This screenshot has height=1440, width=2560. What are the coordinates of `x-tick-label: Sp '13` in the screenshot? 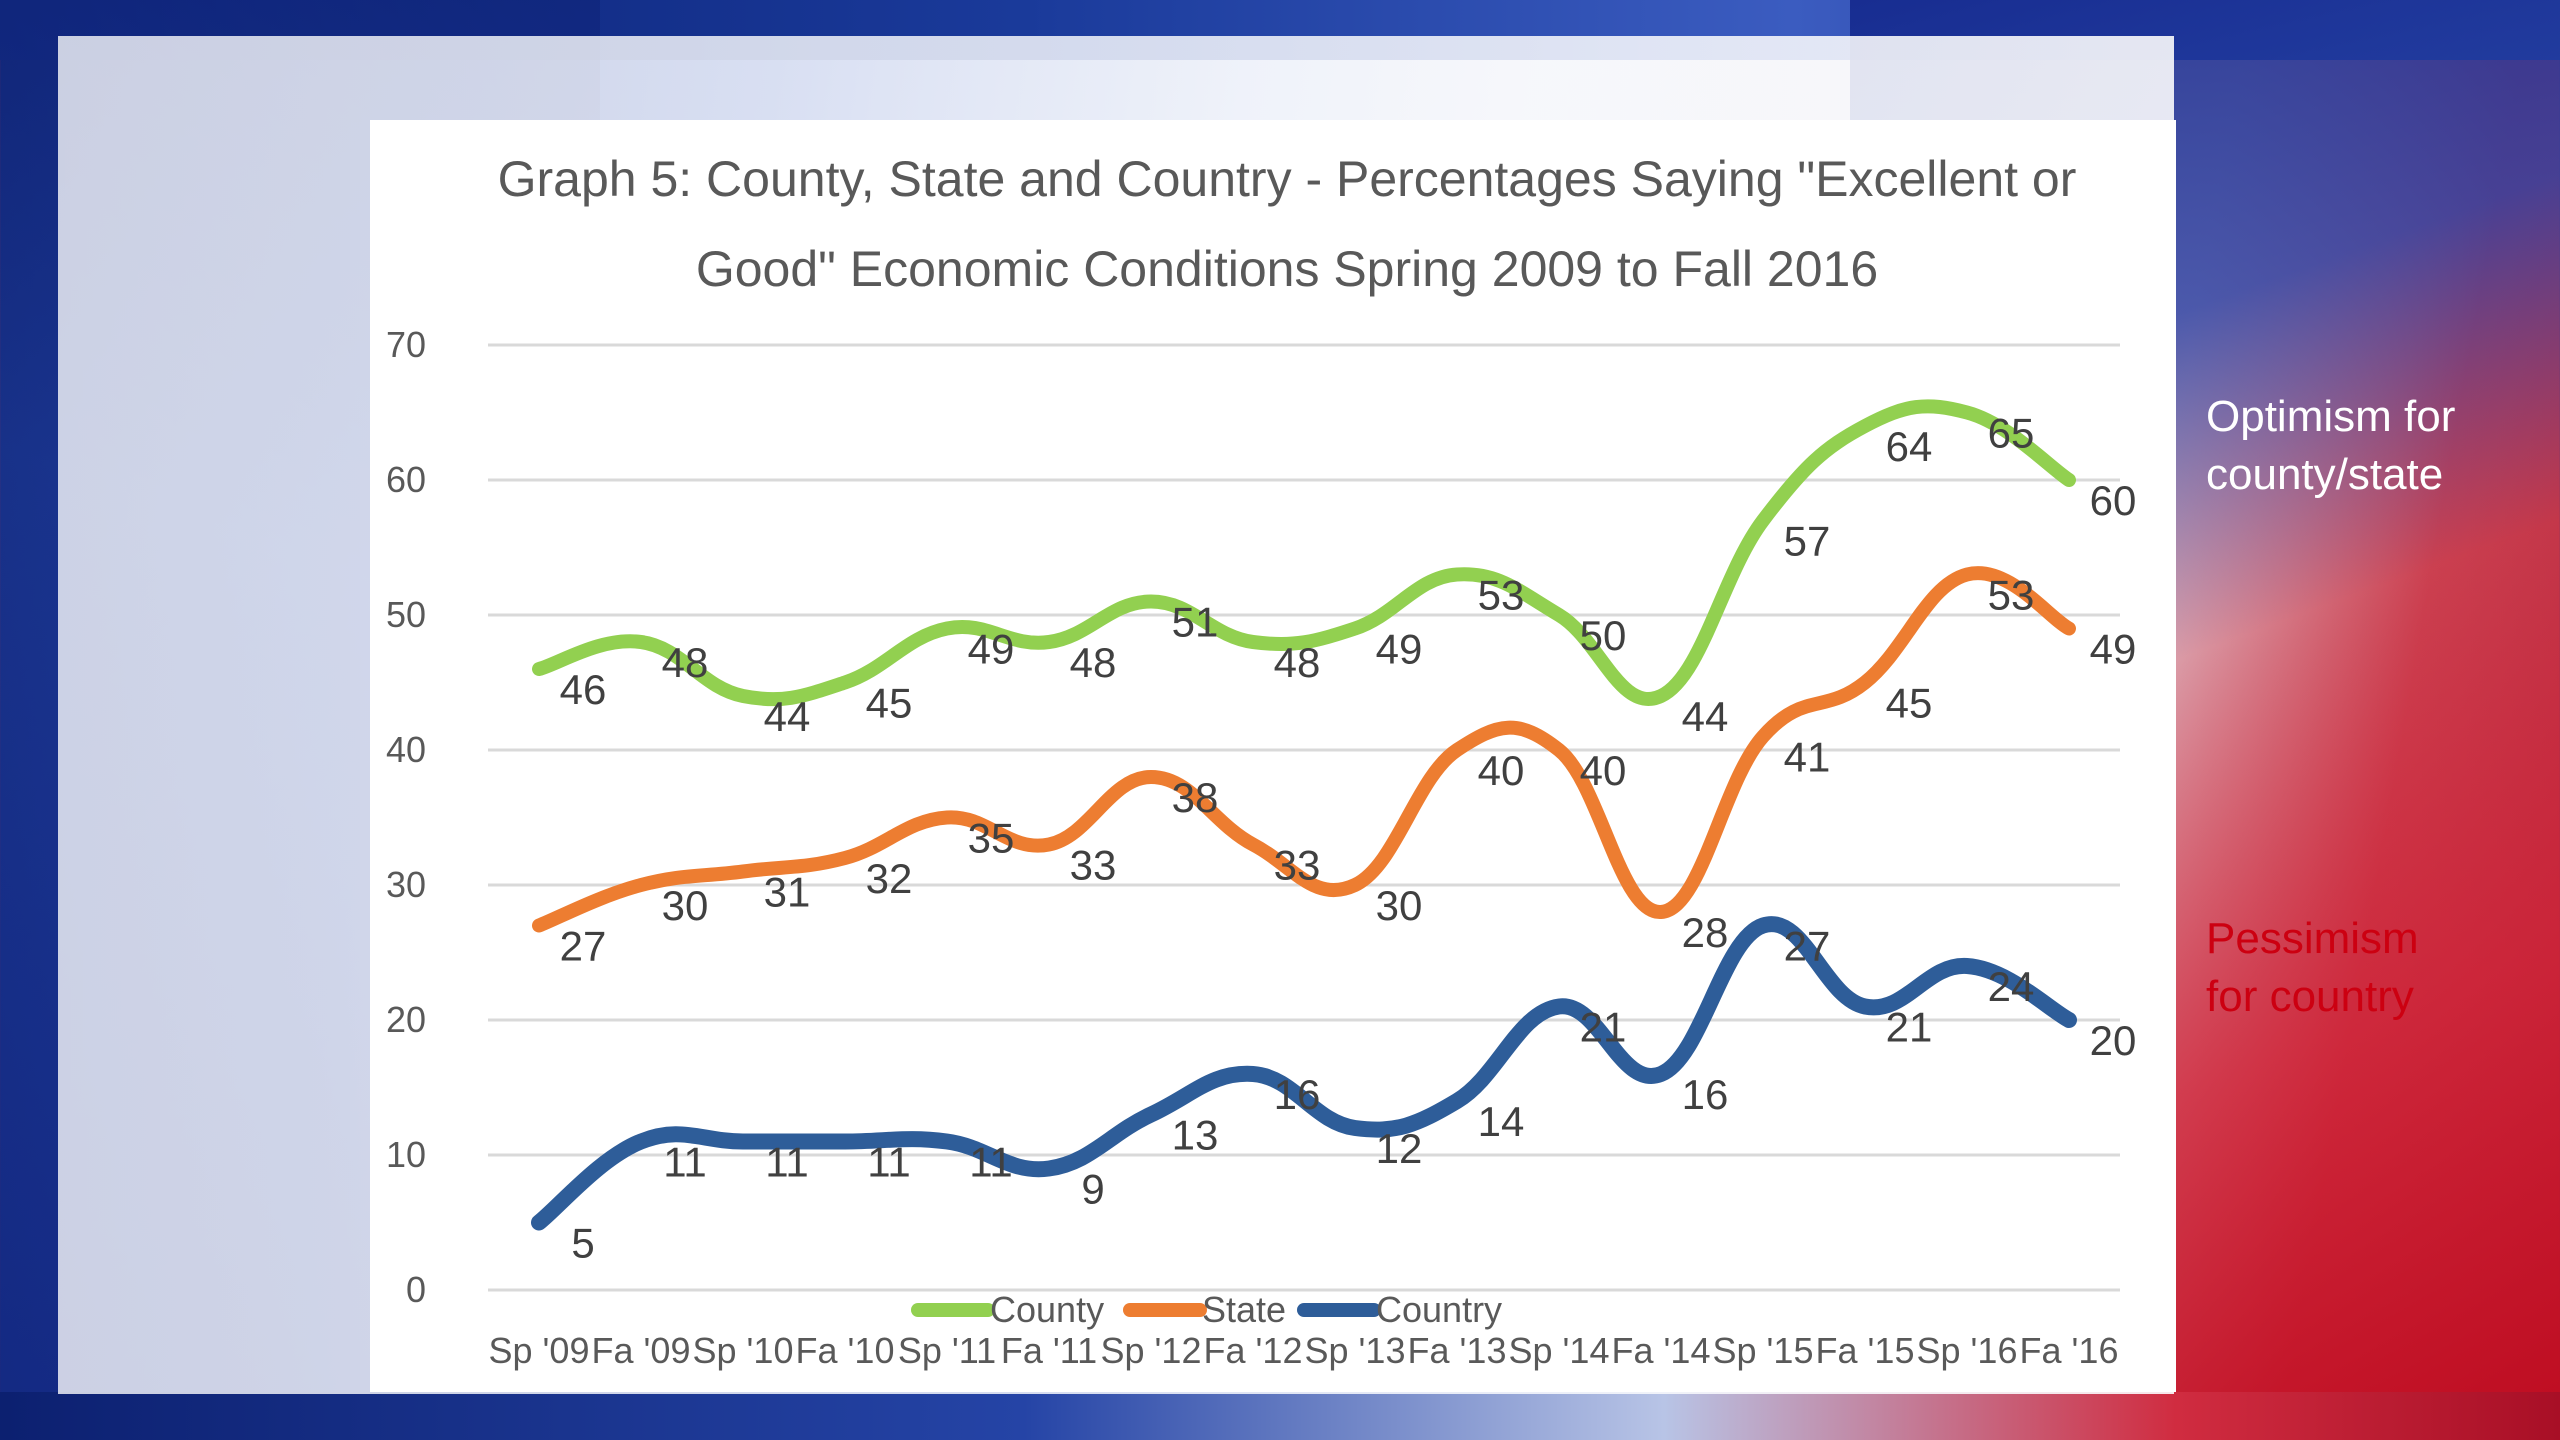 It's located at (1355, 1350).